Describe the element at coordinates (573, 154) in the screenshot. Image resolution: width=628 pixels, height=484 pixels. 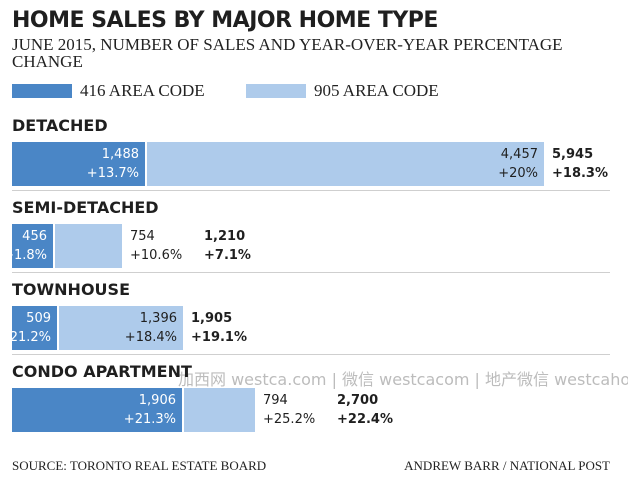
I see `total-value: 5,945` at that location.